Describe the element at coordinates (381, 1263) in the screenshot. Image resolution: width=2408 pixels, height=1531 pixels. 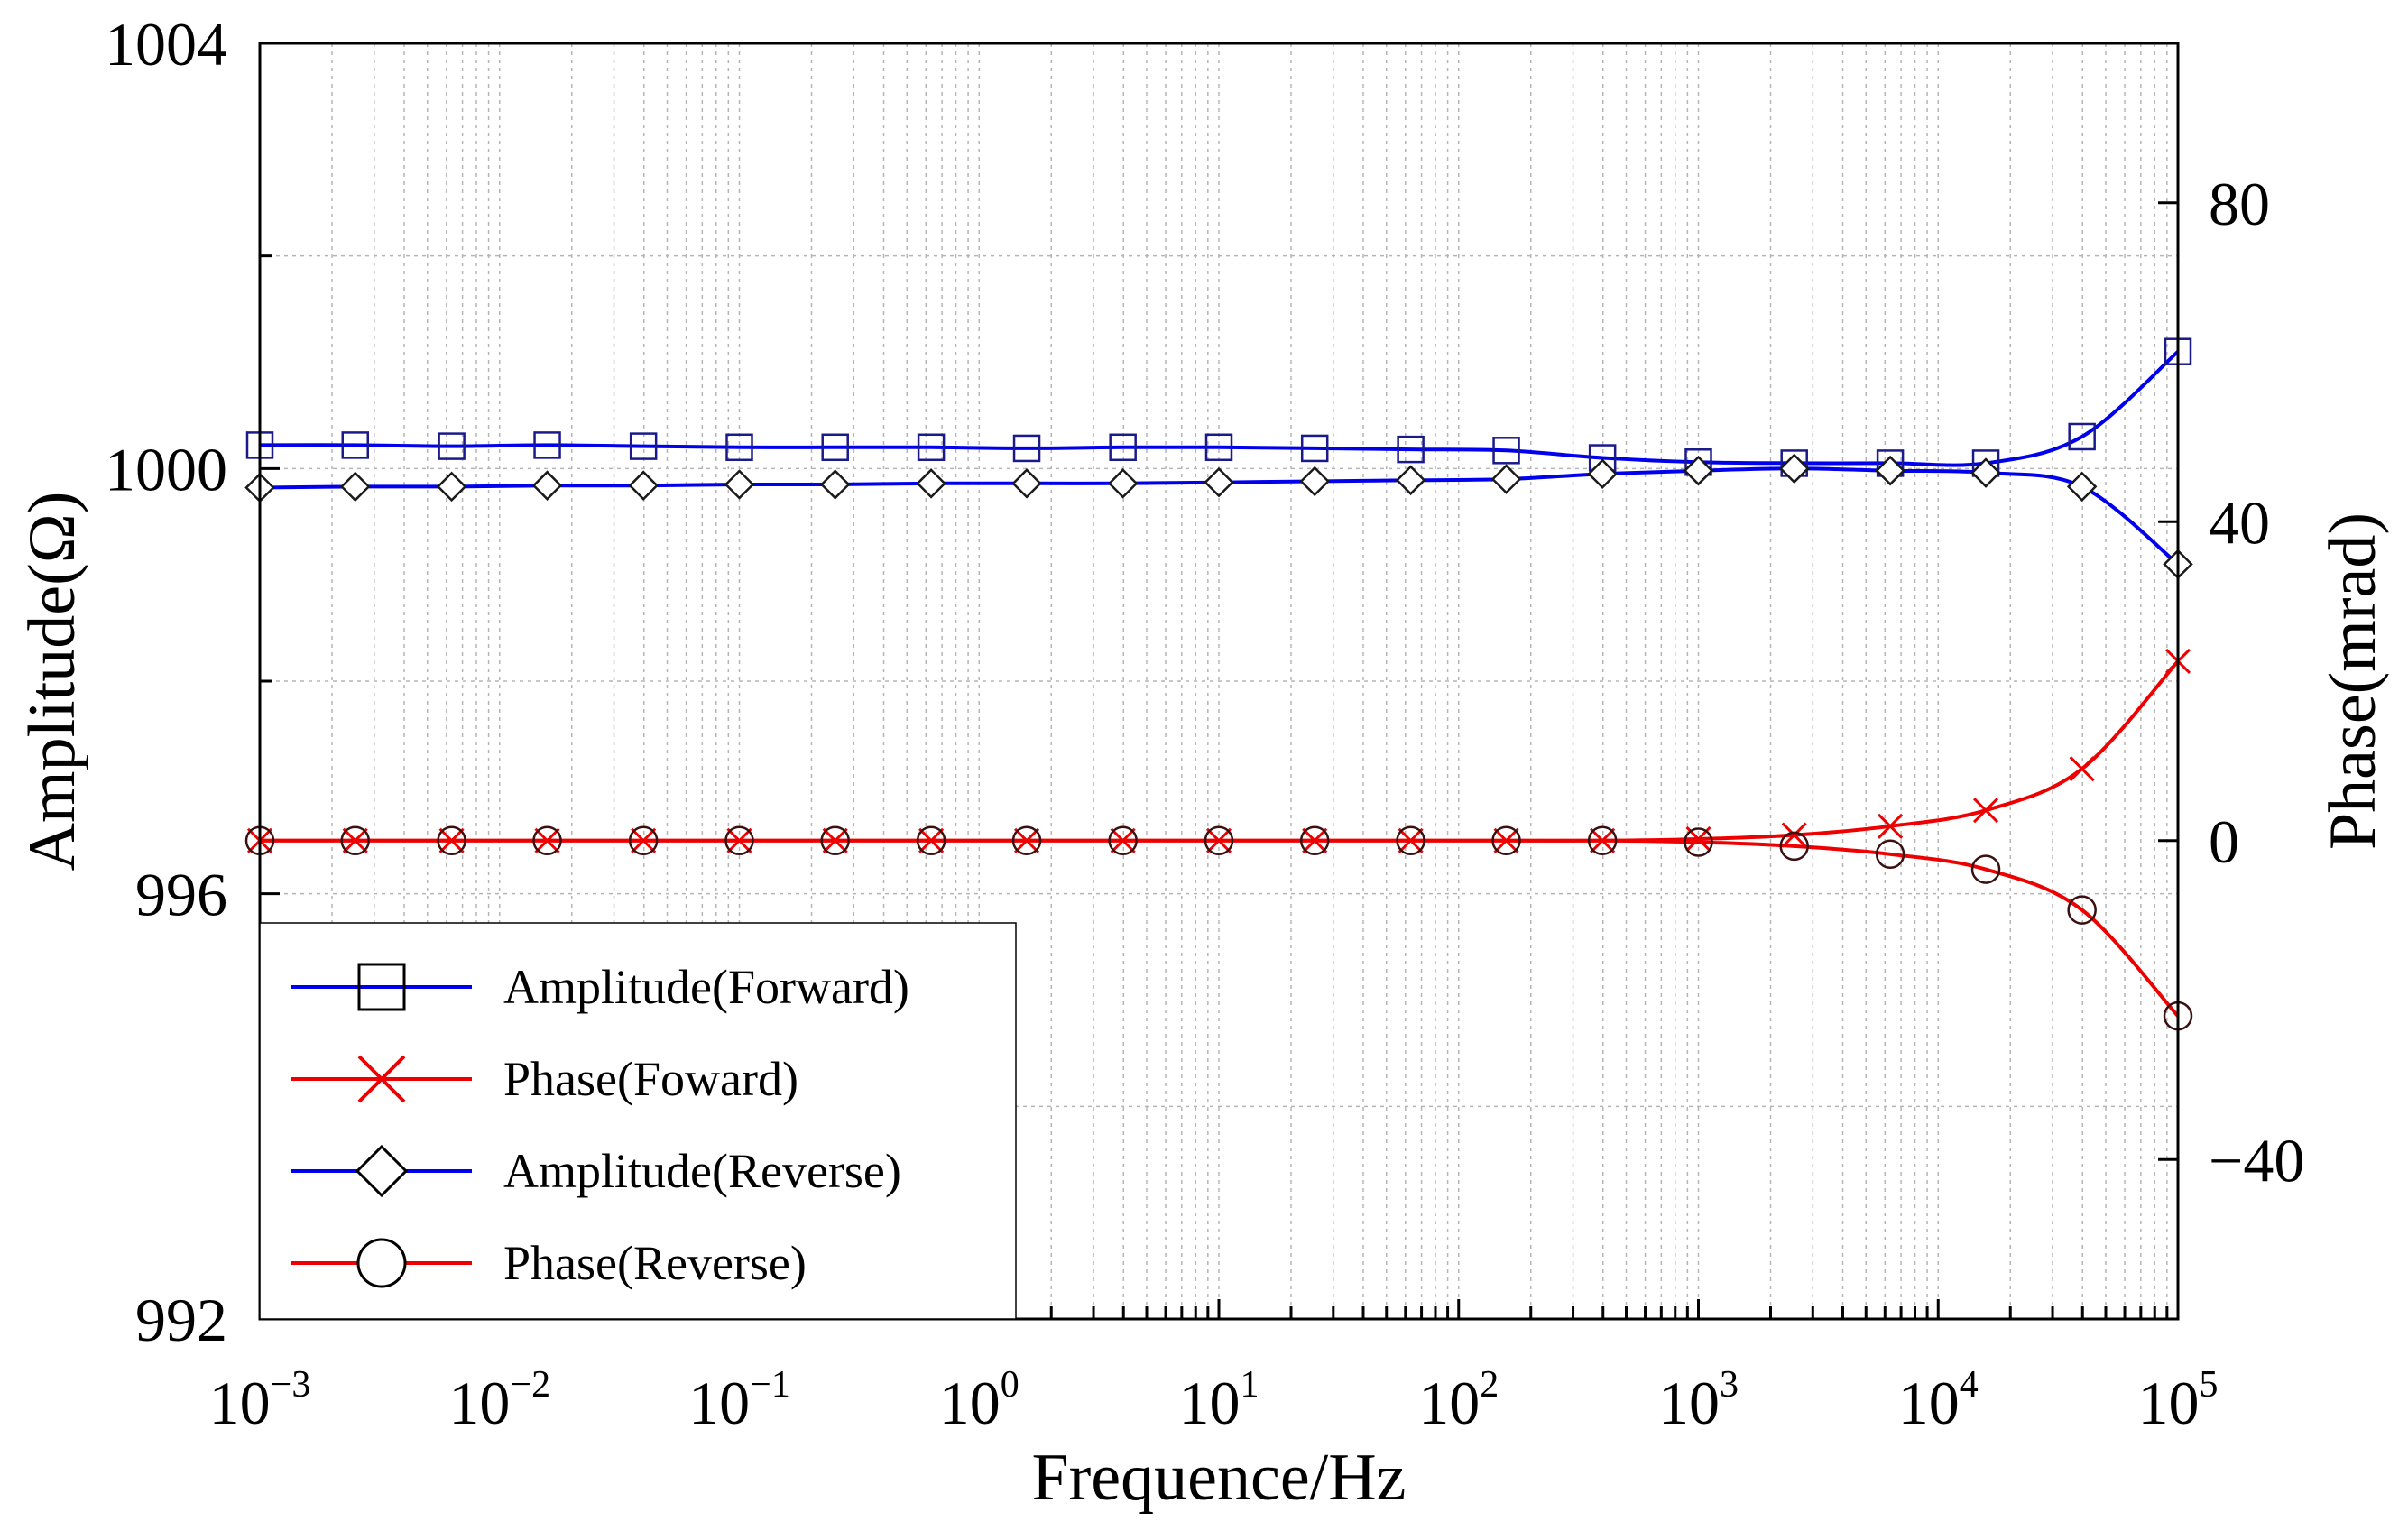
I see `legend-marker-circle` at that location.